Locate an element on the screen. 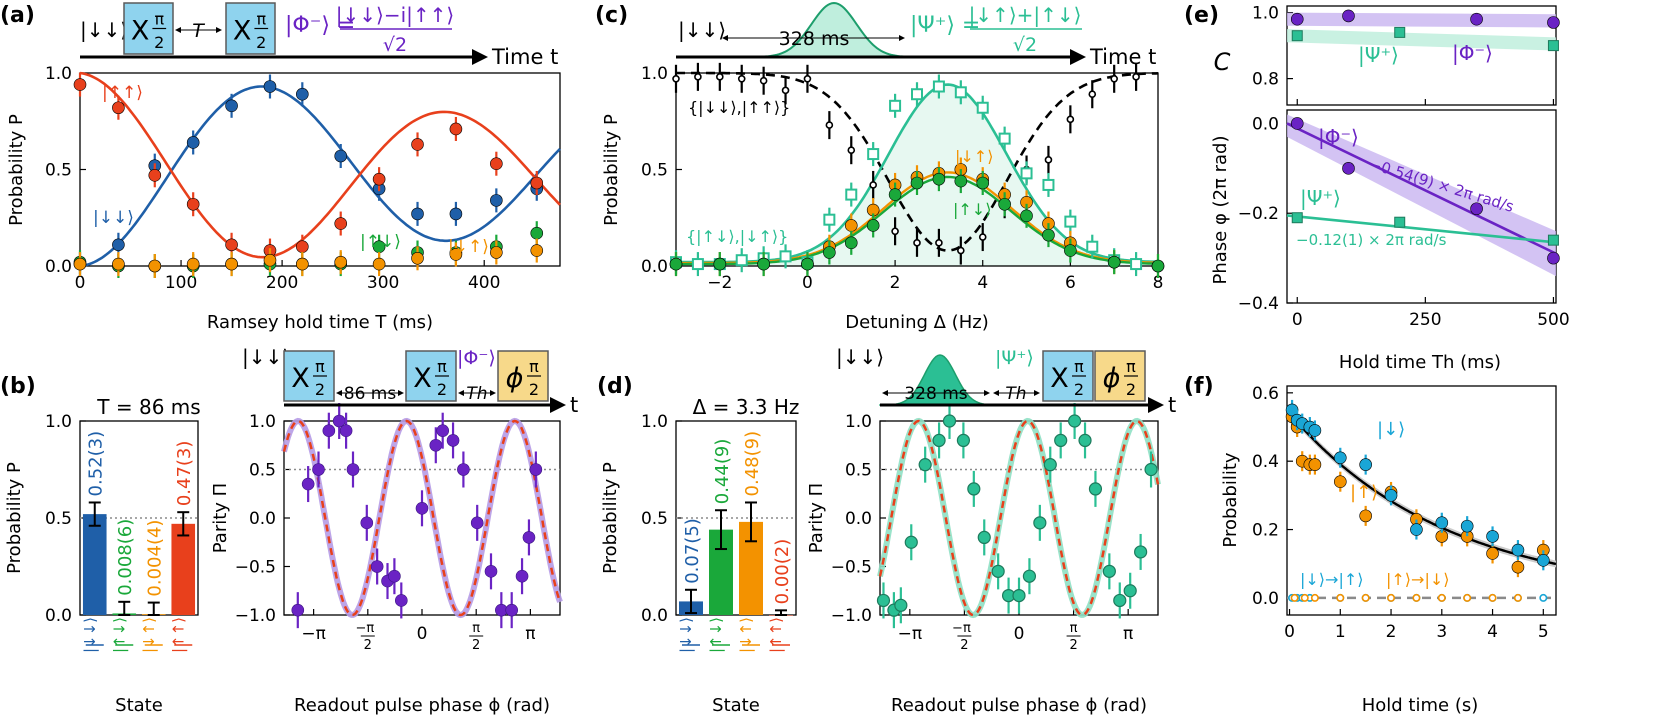  panel-d2-y-tick-label: 0.5 is located at coordinates (858, 471).